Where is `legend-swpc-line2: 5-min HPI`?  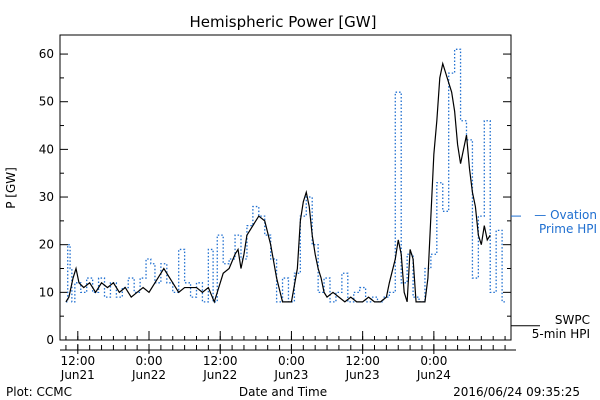 legend-swpc-line2: 5-min HPI is located at coordinates (561, 334).